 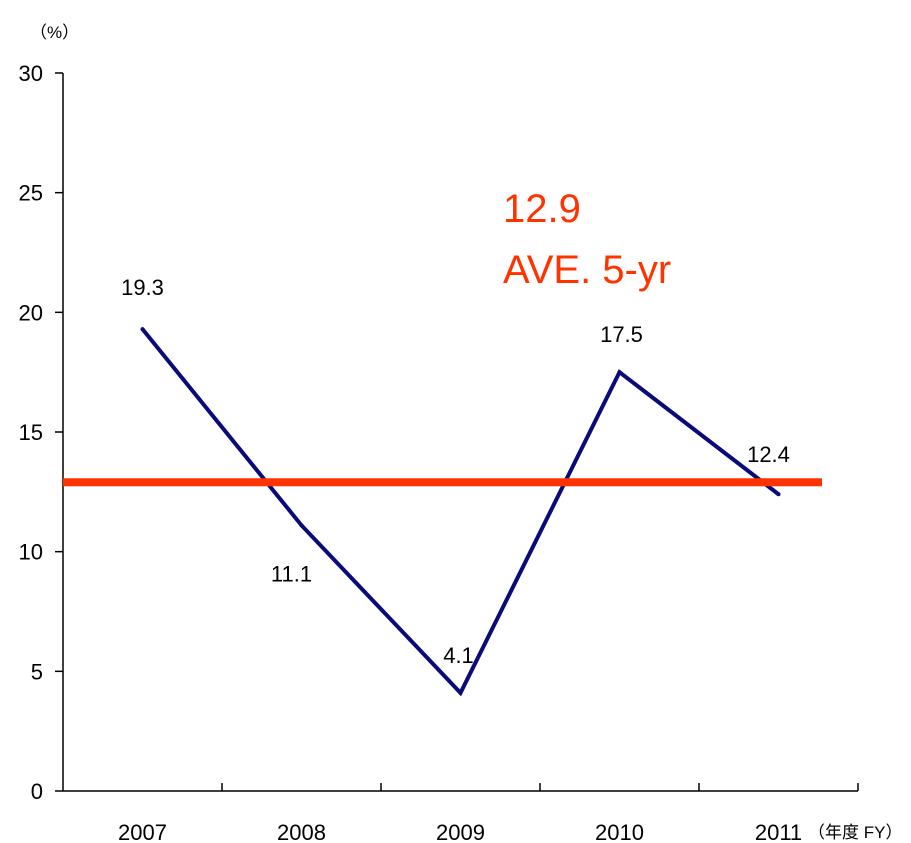 I want to click on x-tick-label: 2011, so click(x=778, y=831).